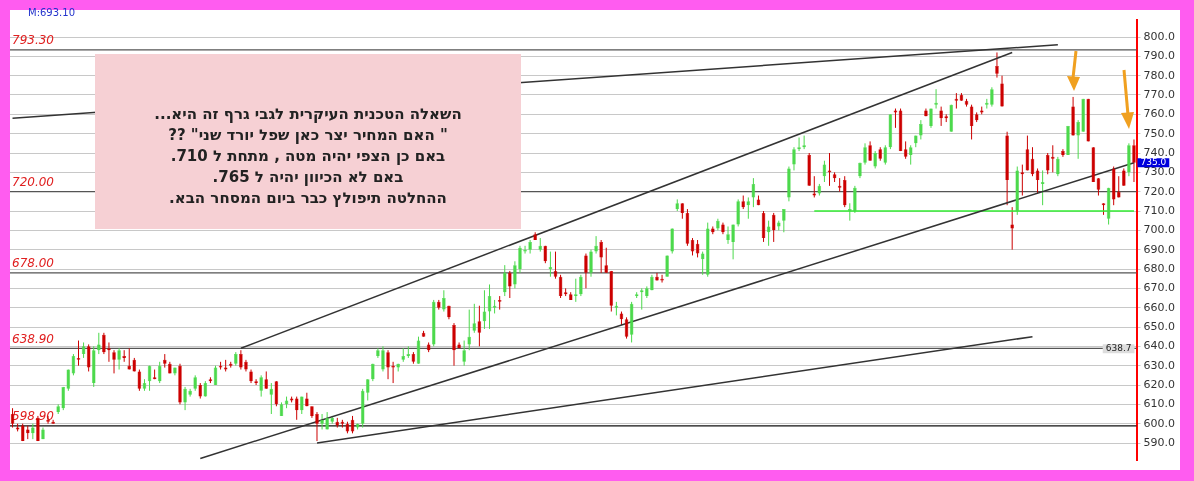 Image resolution: width=1194 pixels, height=481 pixels. What do you see at coordinates (1159, 384) in the screenshot?
I see `y-tick-label: 620.0` at bounding box center [1159, 384].